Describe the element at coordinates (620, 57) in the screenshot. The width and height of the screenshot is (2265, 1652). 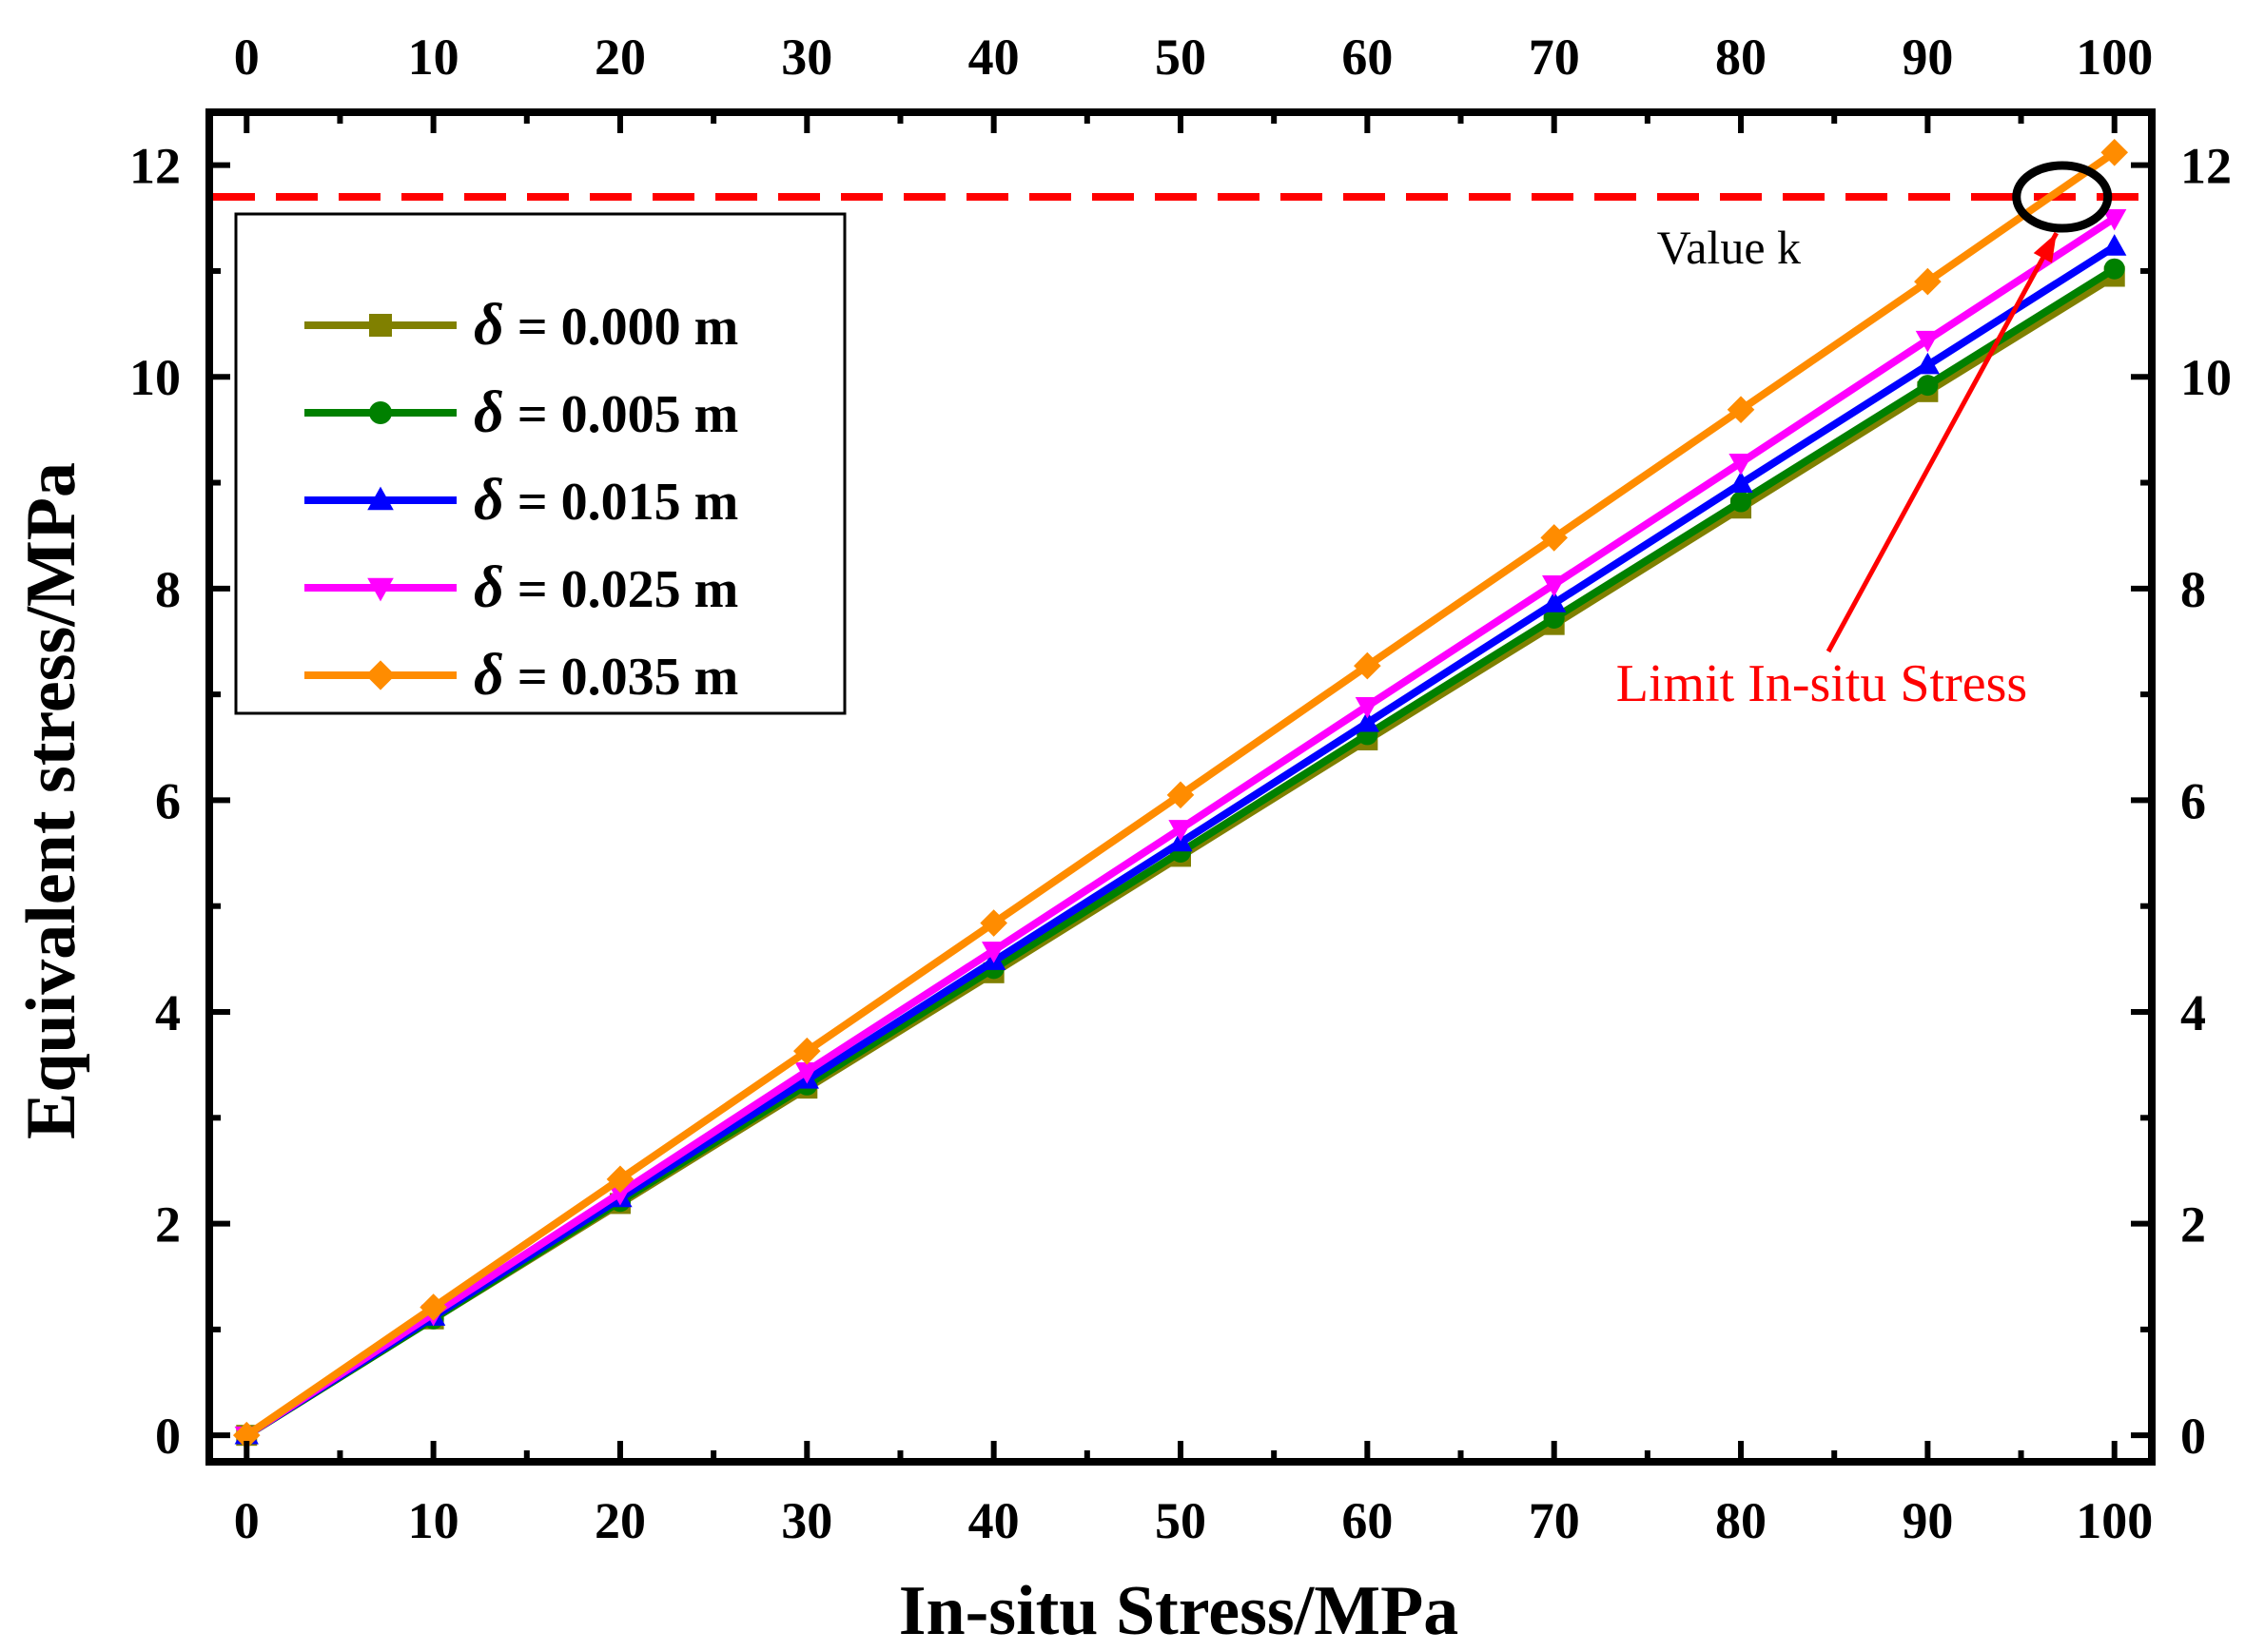
I see `x-tick-label-top: 20` at that location.